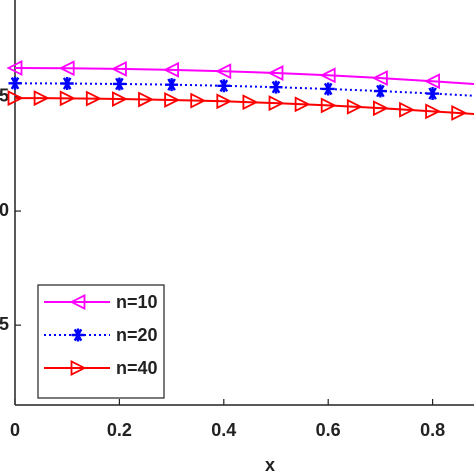 This screenshot has height=474, width=474. Describe the element at coordinates (223, 430) in the screenshot. I see `x-tick-label: 0.4` at that location.